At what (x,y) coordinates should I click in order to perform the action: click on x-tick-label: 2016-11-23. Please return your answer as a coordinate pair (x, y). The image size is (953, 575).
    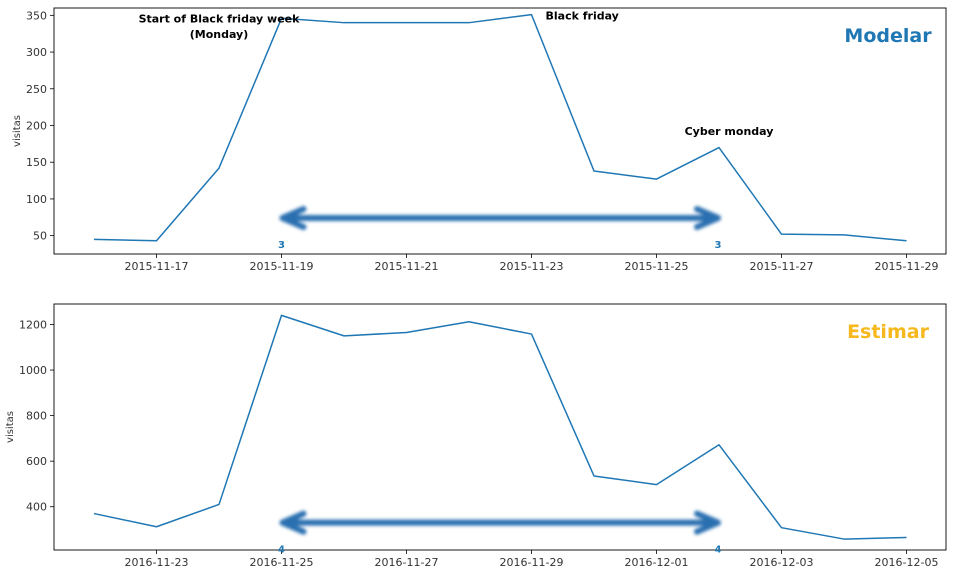
    Looking at the image, I should click on (157, 562).